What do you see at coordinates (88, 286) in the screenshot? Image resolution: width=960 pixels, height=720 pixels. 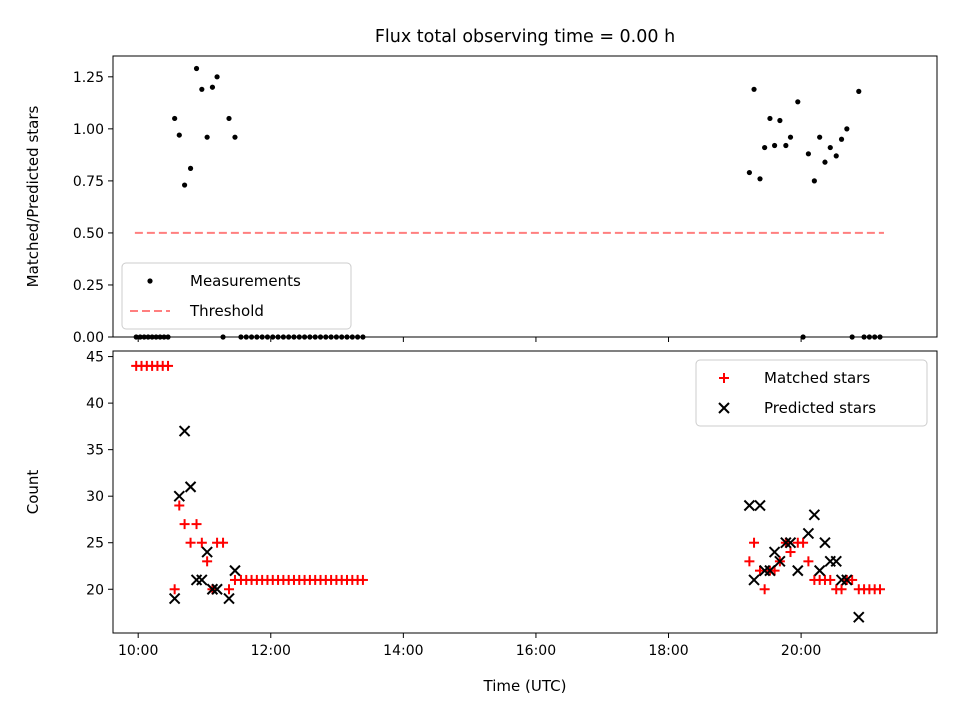 I see `y-tick-label: 0.25` at bounding box center [88, 286].